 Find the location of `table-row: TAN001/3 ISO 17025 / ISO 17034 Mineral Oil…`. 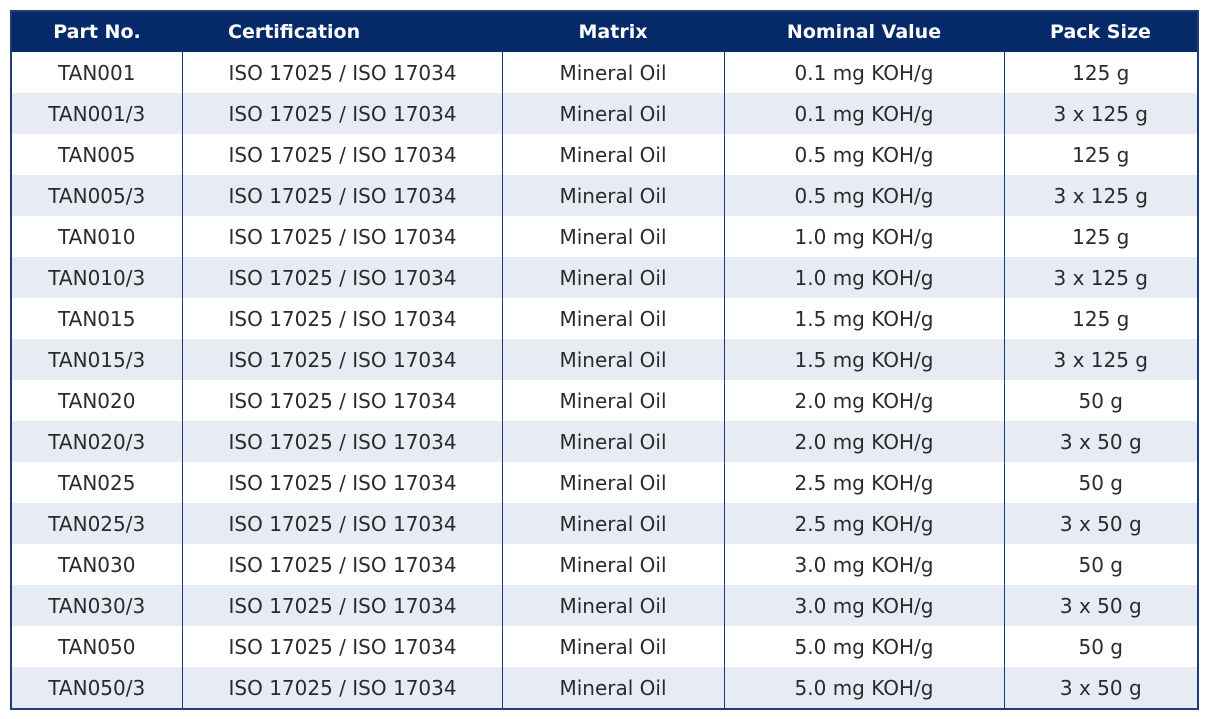

table-row: TAN001/3 ISO 17025 / ISO 17034 Mineral Oil… is located at coordinates (604, 113).